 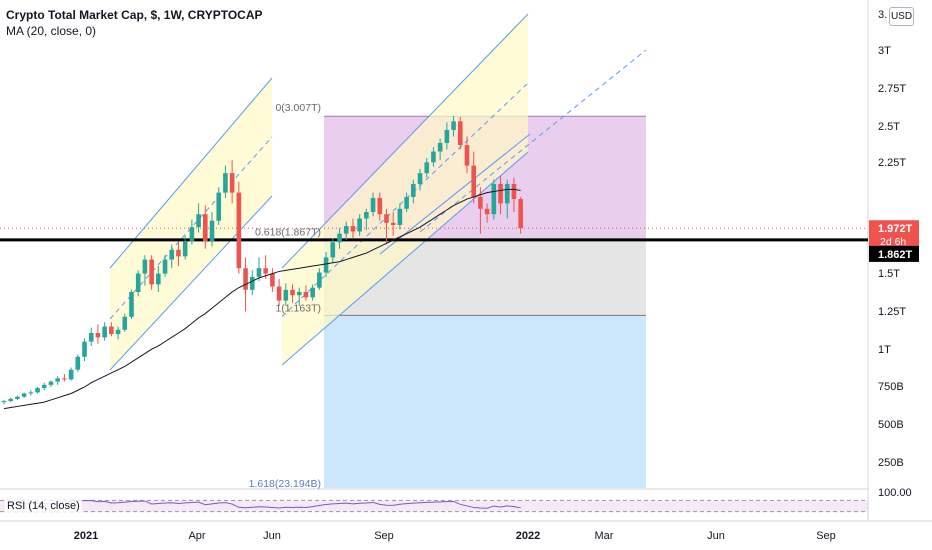 What do you see at coordinates (533, 141) in the screenshot?
I see `trend-extension` at bounding box center [533, 141].